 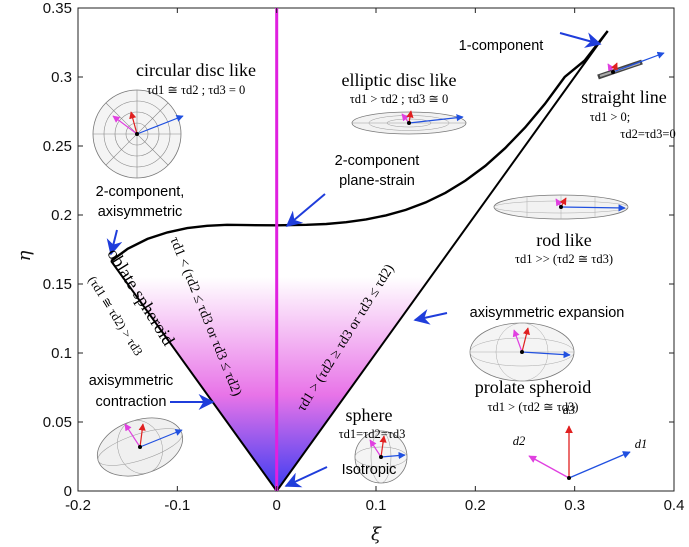 What do you see at coordinates (114, 242) in the screenshot?
I see `arrow-axisymmetric-2comp` at bounding box center [114, 242].